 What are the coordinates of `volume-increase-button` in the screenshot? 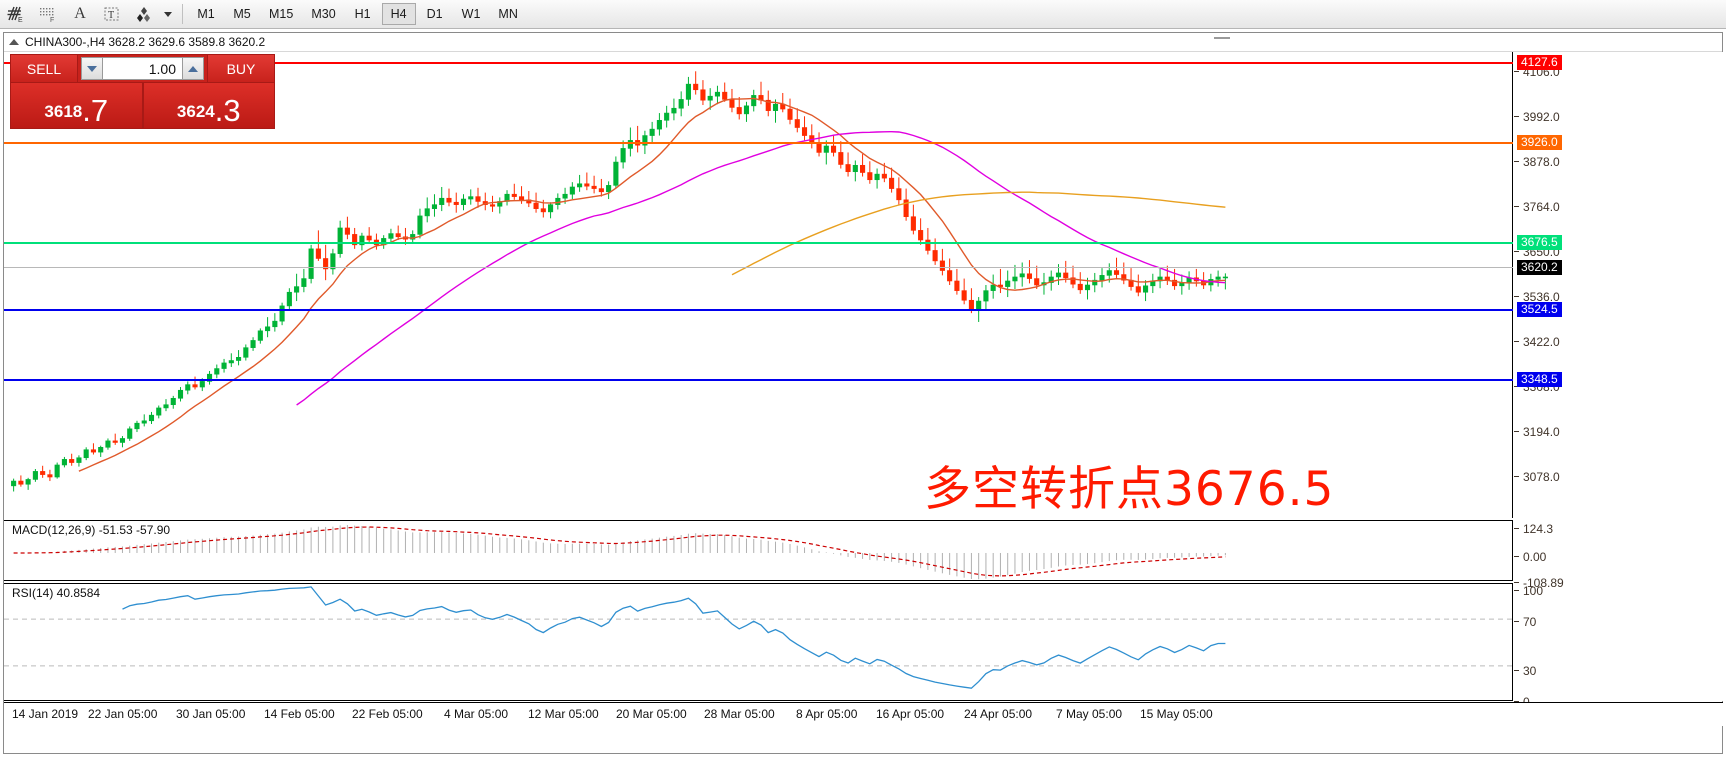 It's located at (193, 68).